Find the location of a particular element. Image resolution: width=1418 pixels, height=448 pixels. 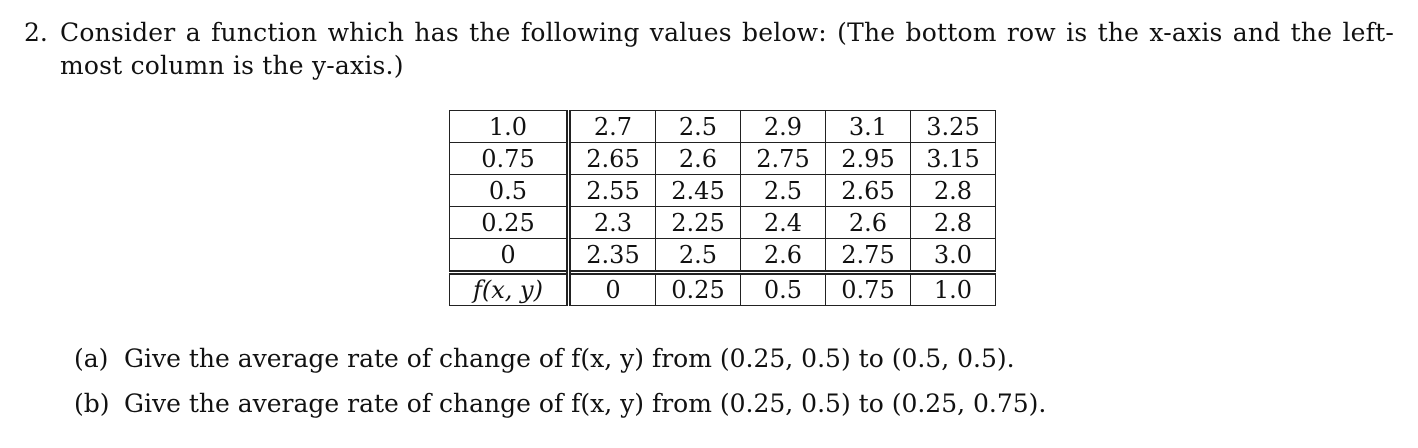

function-value-cell: 2.55 is located at coordinates (612, 190).